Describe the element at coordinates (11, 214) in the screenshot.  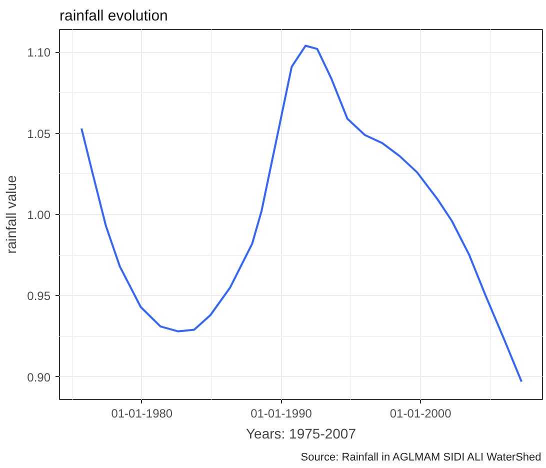
I see `y-axis-title: rainfall value` at that location.